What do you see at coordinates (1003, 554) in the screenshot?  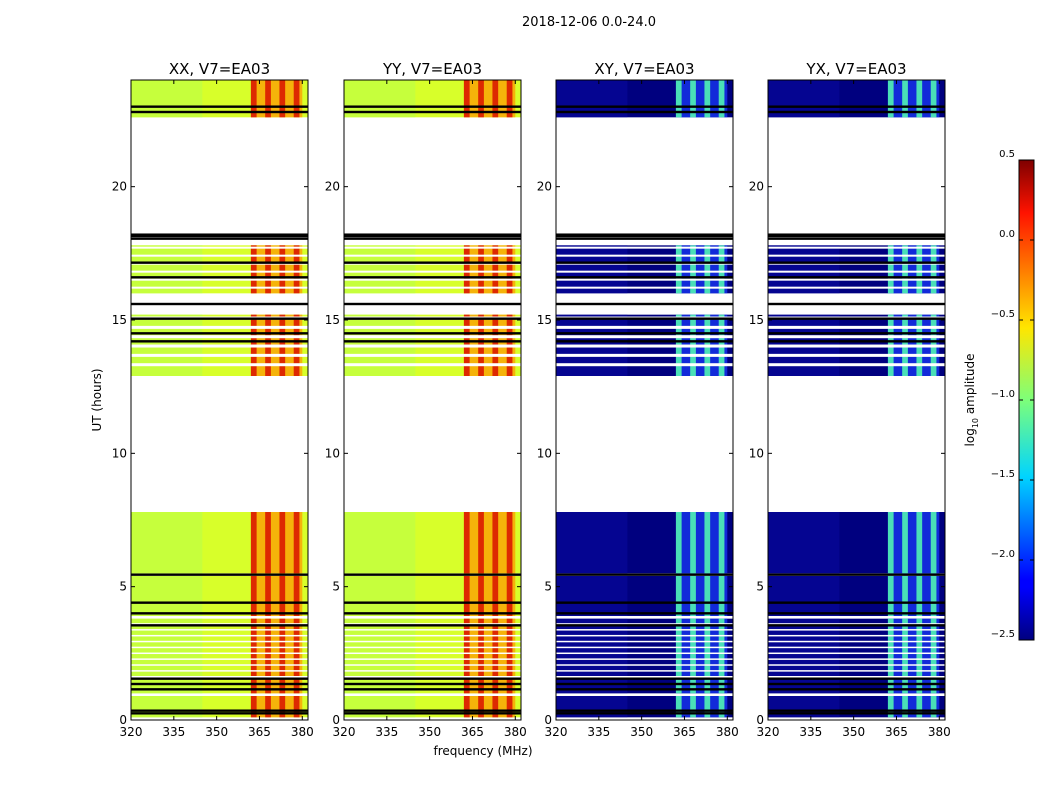 I see `colorbar-tick-label: −2.0` at bounding box center [1003, 554].